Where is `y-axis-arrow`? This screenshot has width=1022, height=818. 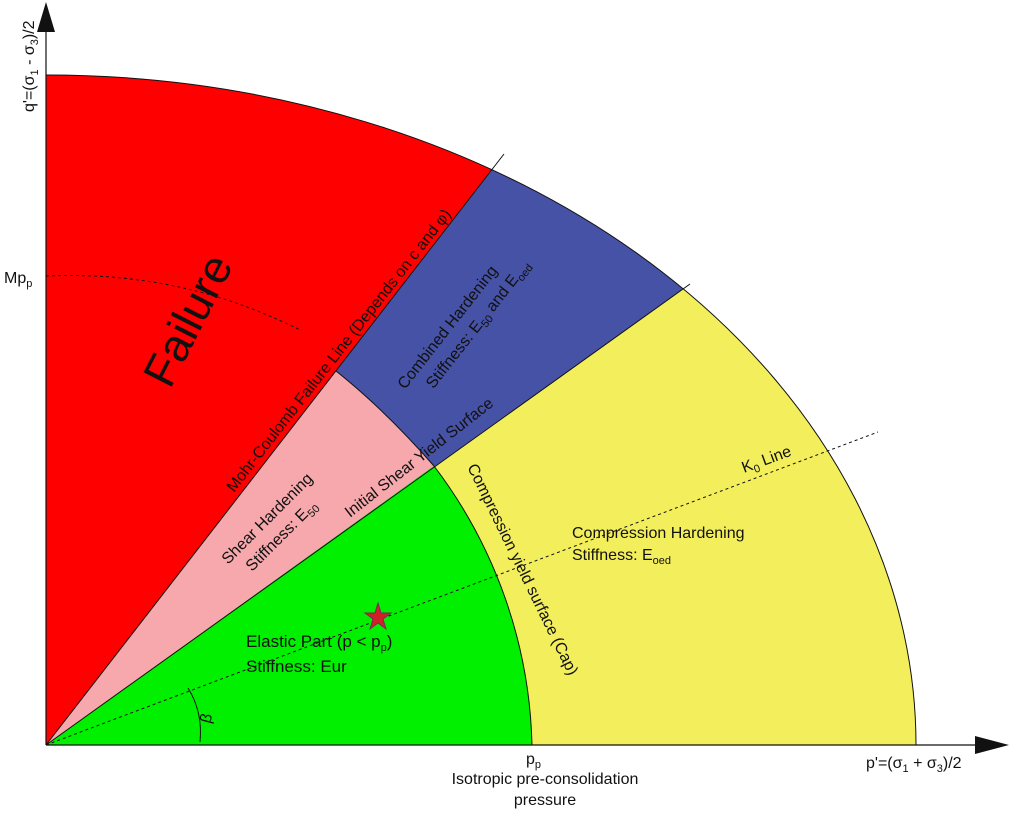
y-axis-arrow is located at coordinates (46, 17).